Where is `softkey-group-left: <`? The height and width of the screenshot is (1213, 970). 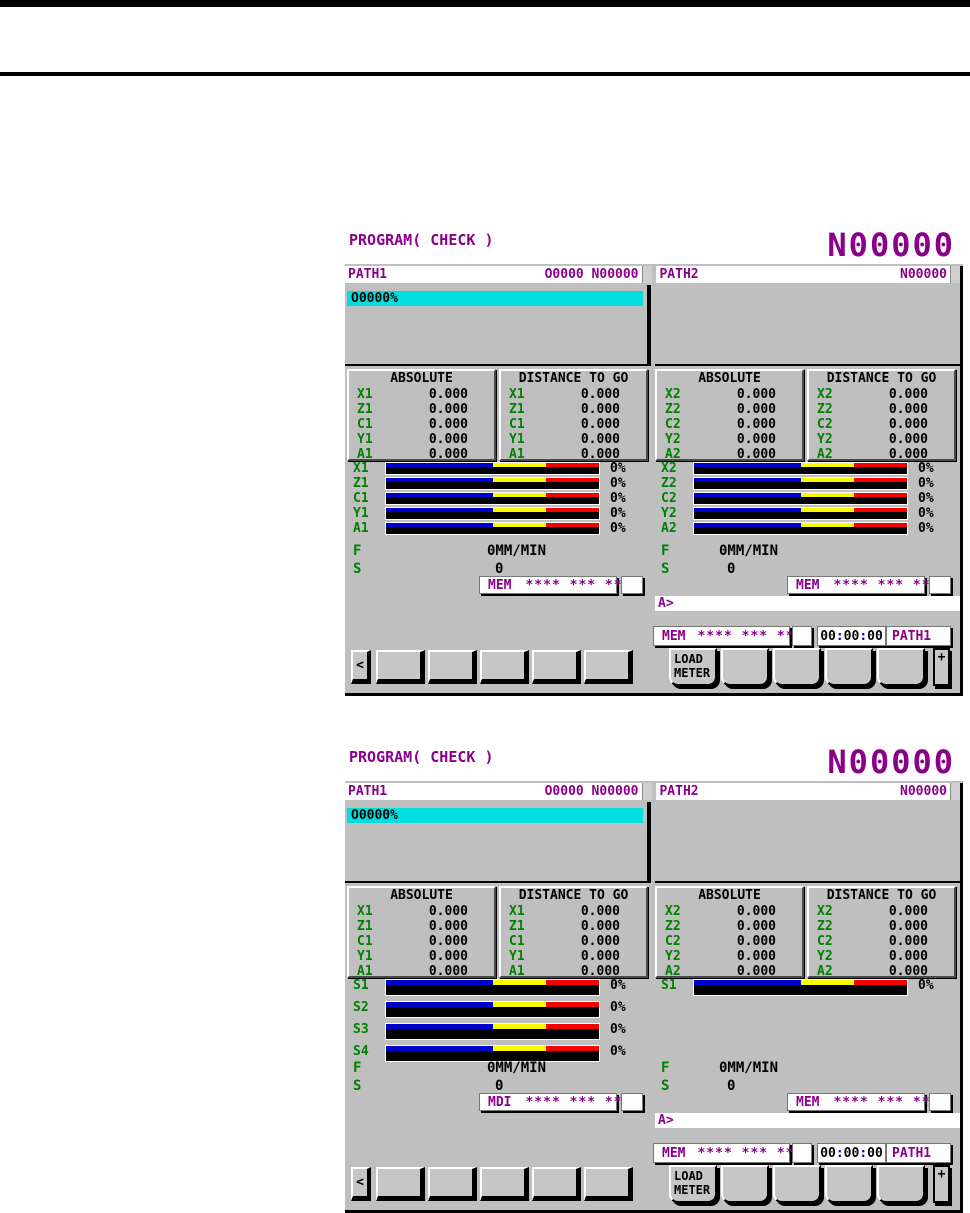 softkey-group-left: < is located at coordinates (493, 1184).